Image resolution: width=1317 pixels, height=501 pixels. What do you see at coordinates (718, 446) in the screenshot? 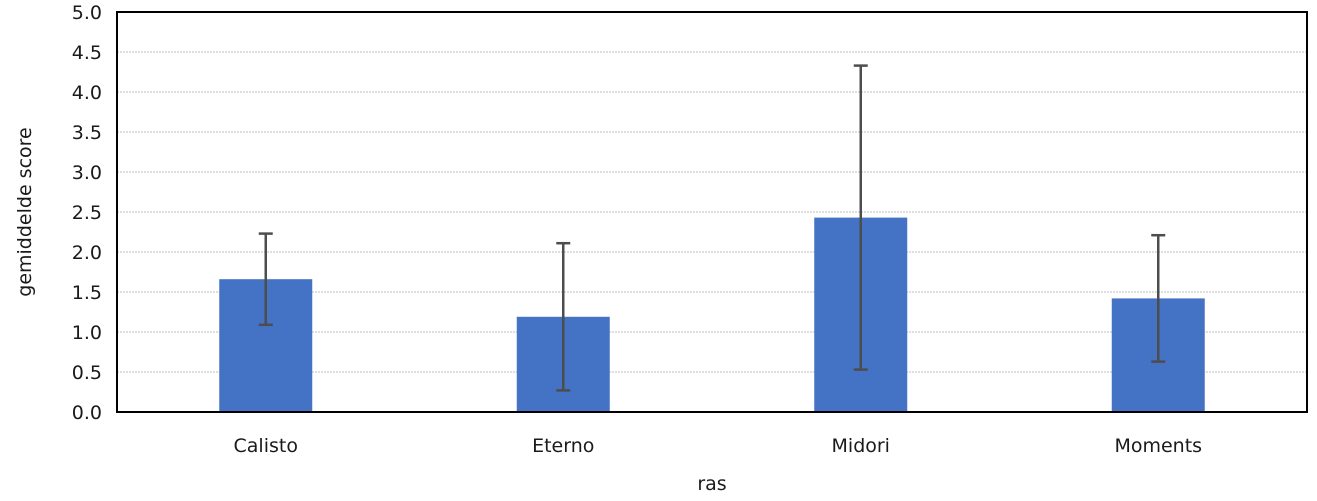
I see `x-tick-labels: Calisto Eterno Midori Moments` at bounding box center [718, 446].